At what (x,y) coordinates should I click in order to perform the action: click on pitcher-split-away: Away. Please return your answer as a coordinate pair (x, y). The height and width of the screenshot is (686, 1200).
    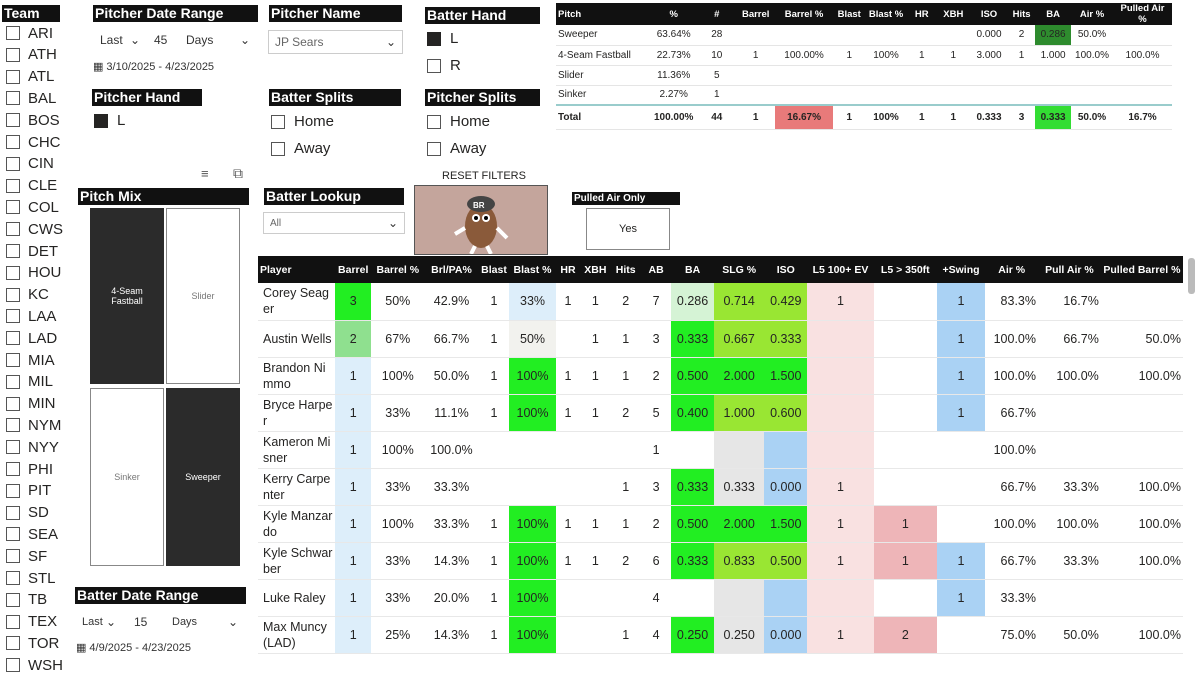
    Looking at the image, I should click on (456, 148).